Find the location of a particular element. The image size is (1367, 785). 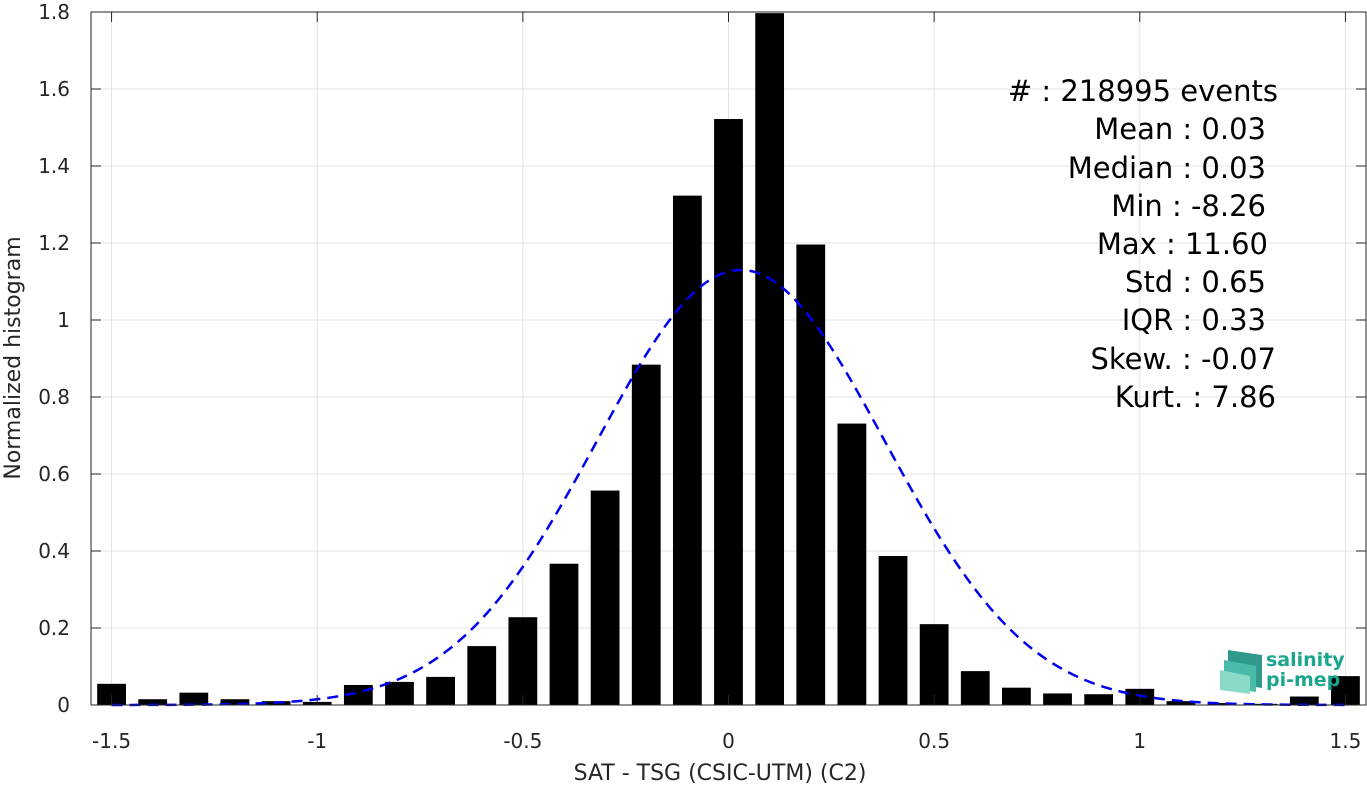

y-tick-label: 0 is located at coordinates (63, 705).